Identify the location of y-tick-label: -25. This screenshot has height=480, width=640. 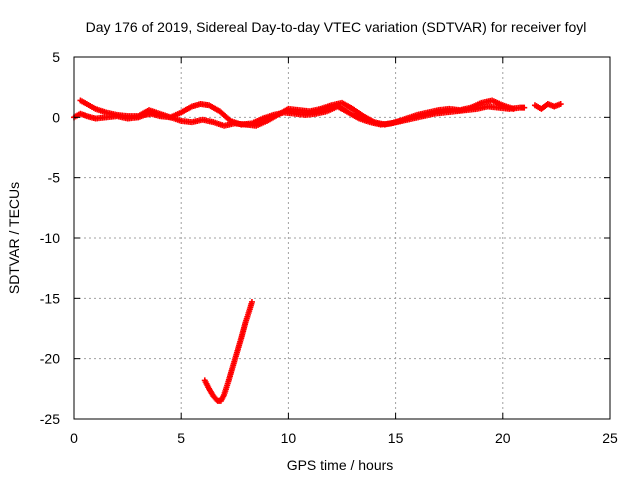
(50, 419).